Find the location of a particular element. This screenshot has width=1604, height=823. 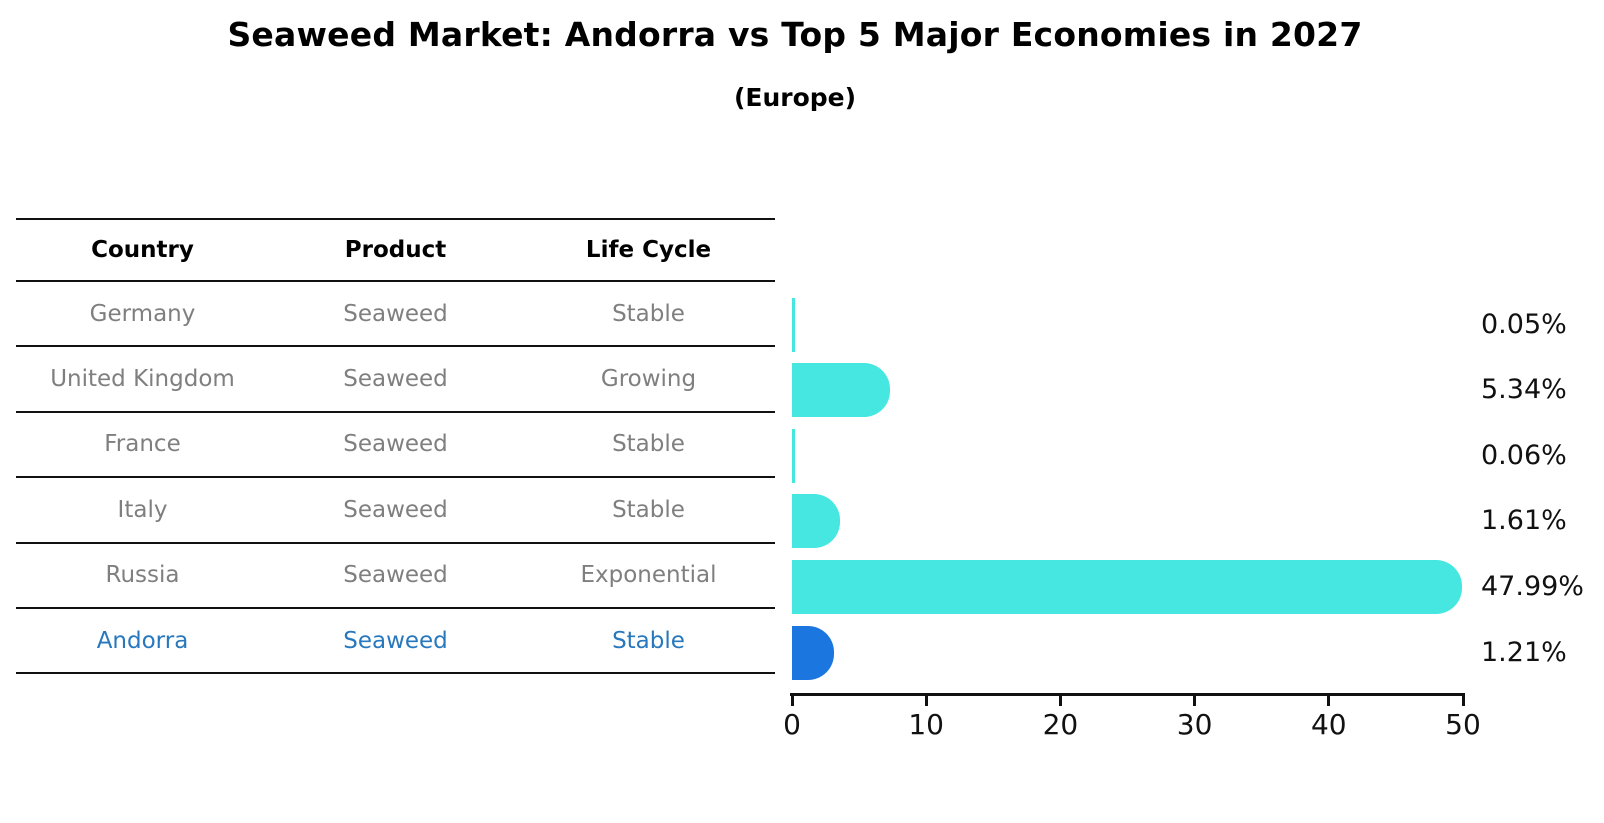

x-axis-tick-label: 50 is located at coordinates (1463, 724).